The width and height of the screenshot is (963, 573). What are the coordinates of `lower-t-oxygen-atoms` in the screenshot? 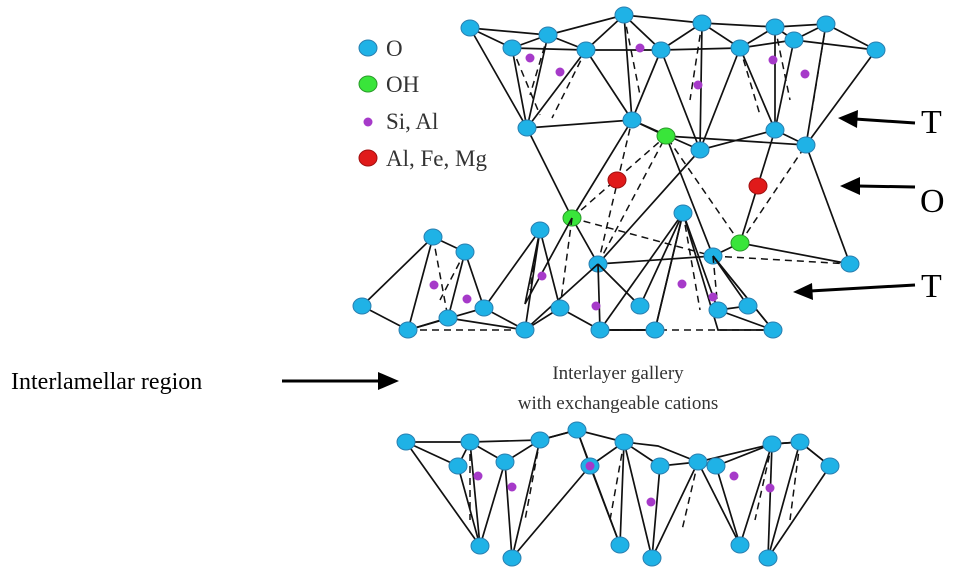 It's located at (567, 271).